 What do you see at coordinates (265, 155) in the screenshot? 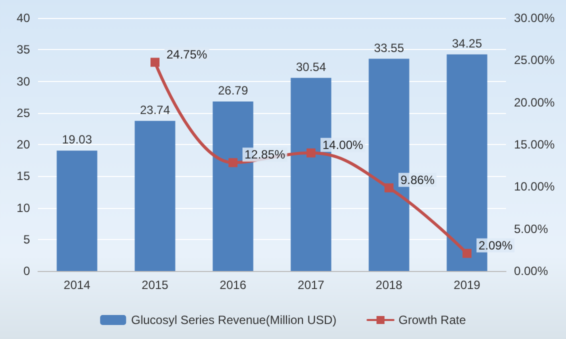
I see `data-label: 12.85%` at bounding box center [265, 155].